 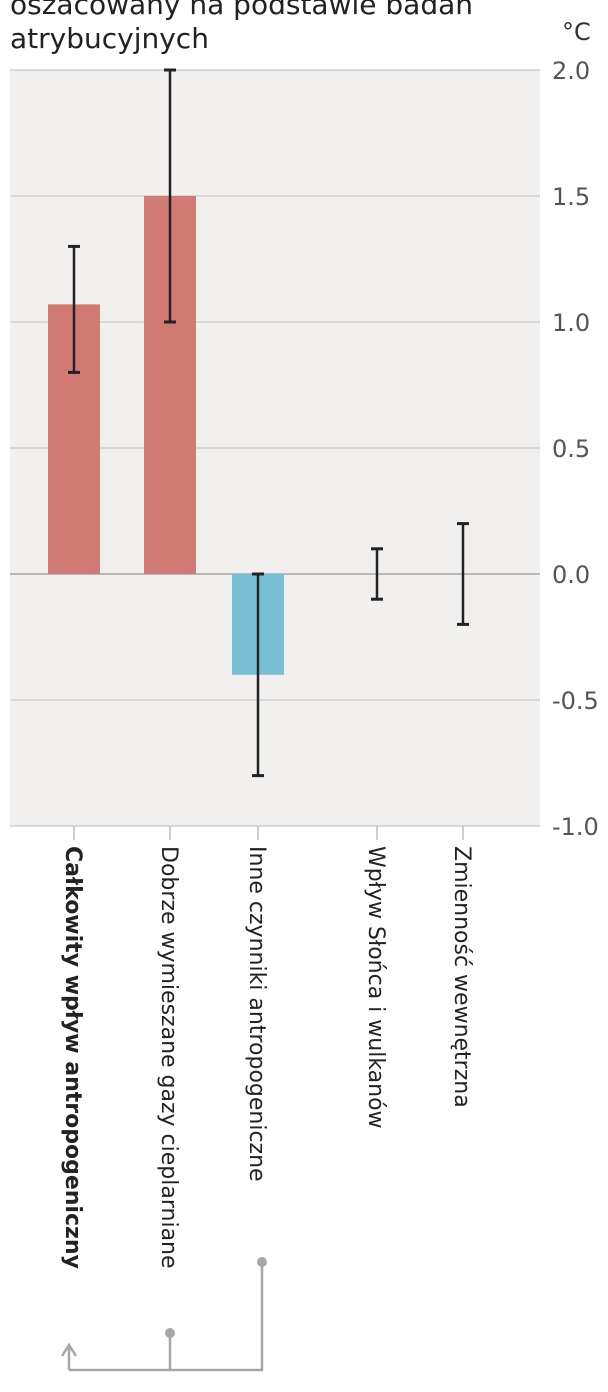 What do you see at coordinates (571, 71) in the screenshot?
I see `y-tick-label: 2.0` at bounding box center [571, 71].